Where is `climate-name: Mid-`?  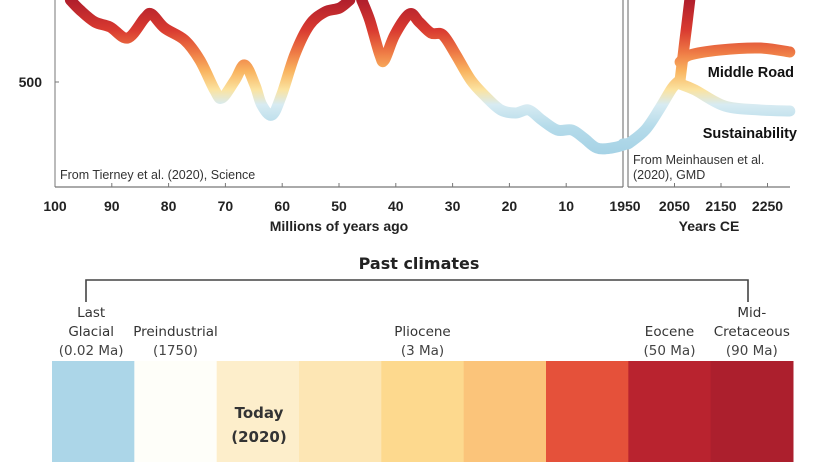
climate-name: Mid- is located at coordinates (751, 313).